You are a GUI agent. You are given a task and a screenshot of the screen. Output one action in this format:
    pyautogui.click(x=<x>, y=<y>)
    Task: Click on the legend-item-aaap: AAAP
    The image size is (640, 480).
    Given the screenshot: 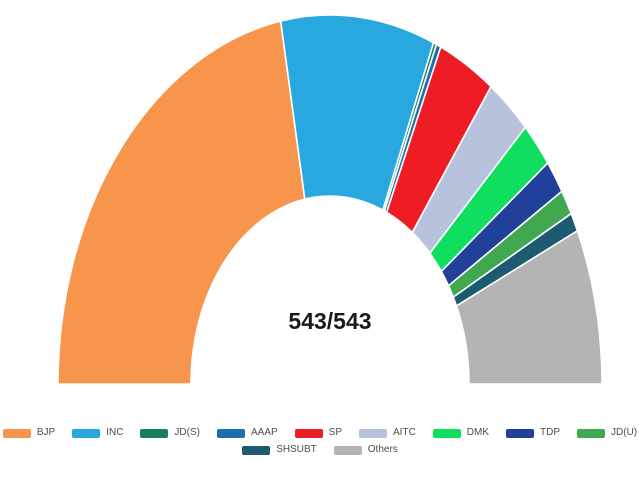 What is the action you would take?
    pyautogui.click(x=247, y=432)
    